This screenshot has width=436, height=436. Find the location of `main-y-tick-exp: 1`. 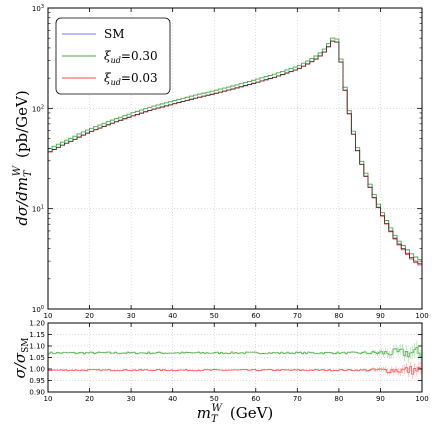

main-y-tick-exp: 1 is located at coordinates (42, 208).